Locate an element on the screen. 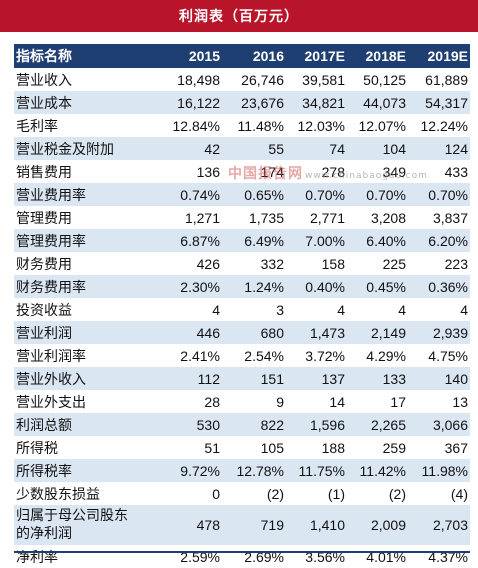  row-value: 12.78% is located at coordinates (260, 470).